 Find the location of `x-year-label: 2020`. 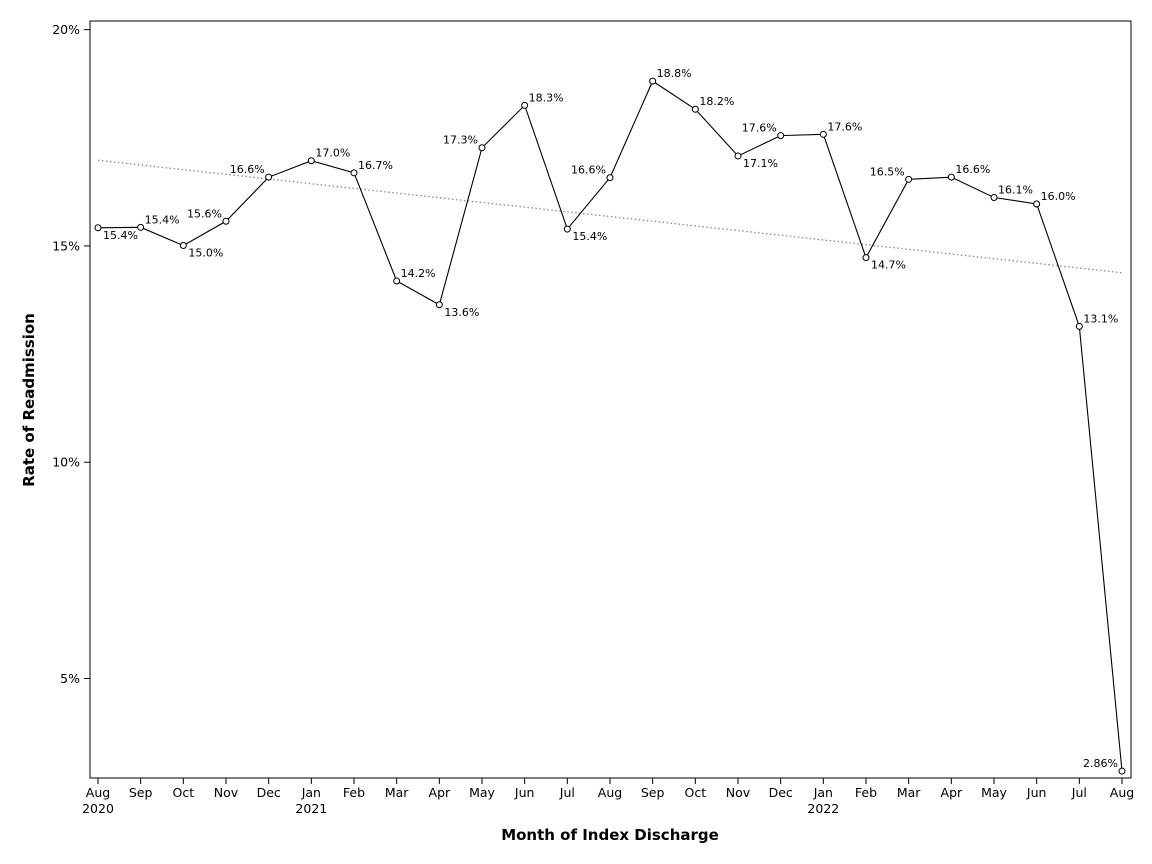

x-year-label: 2020 is located at coordinates (98, 808).